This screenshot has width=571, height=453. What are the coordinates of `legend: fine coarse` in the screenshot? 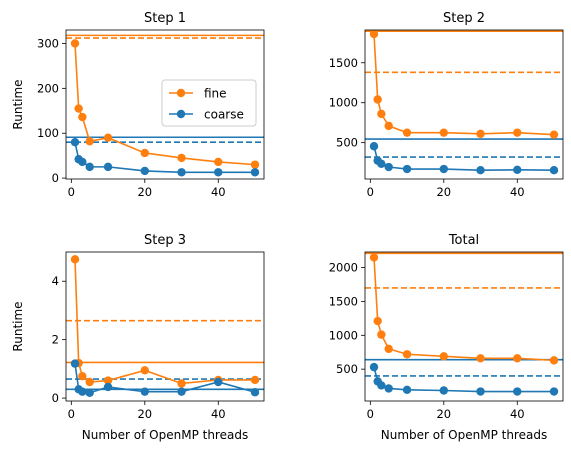 It's located at (209, 103).